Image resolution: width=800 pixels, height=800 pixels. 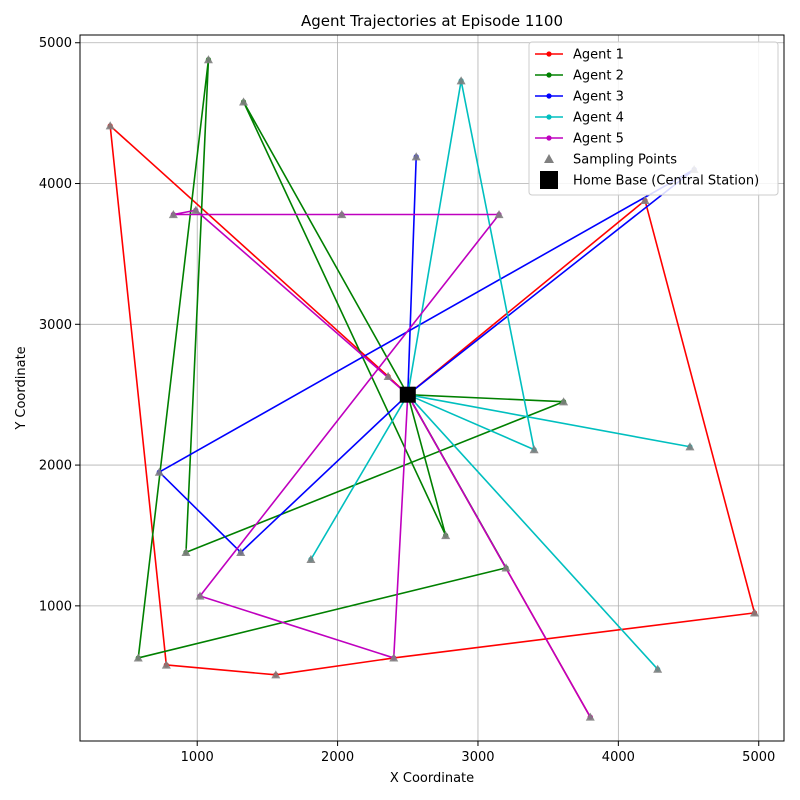 I want to click on legend-entry-sampling-points: Sampling Points, so click(x=610, y=160).